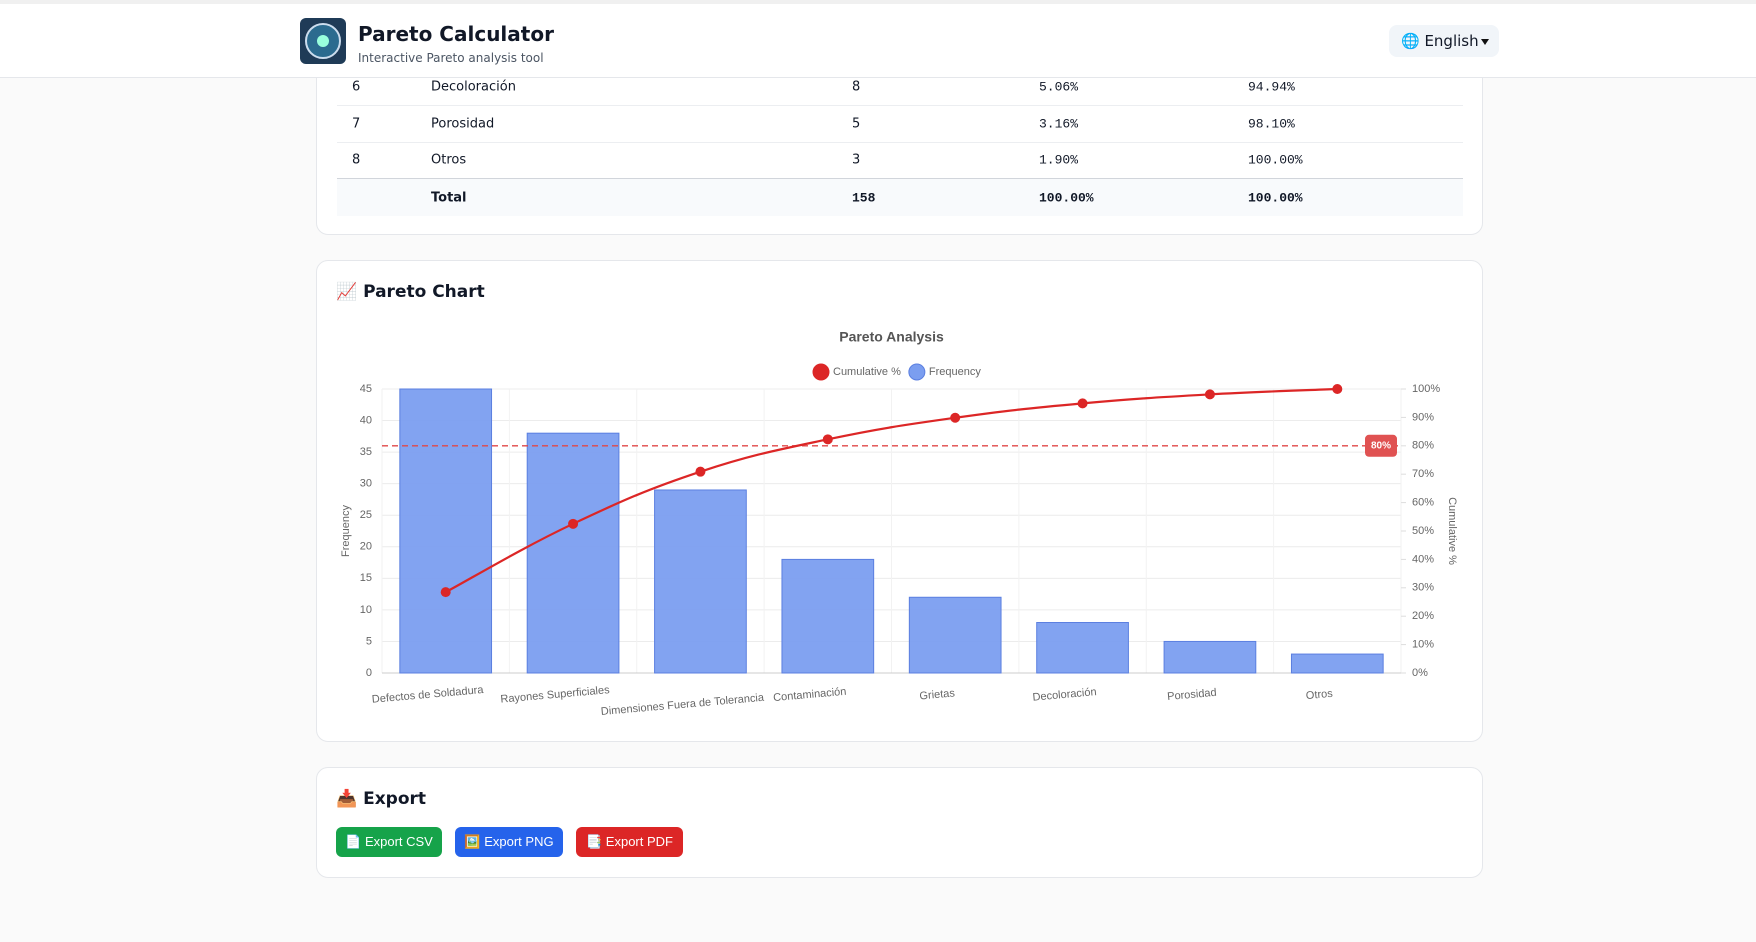  Describe the element at coordinates (1423, 446) in the screenshot. I see `y2-tick-label: 80%` at that location.